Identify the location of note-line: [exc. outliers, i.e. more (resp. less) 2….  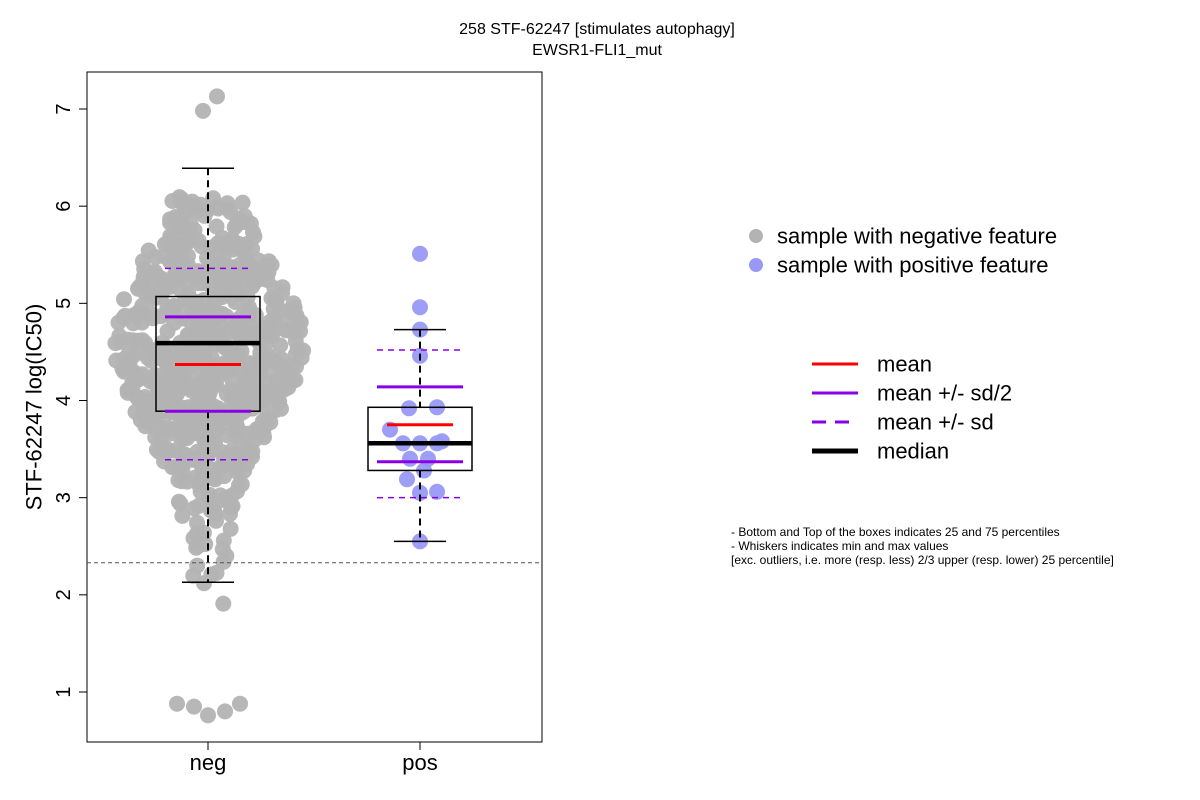
(922, 560).